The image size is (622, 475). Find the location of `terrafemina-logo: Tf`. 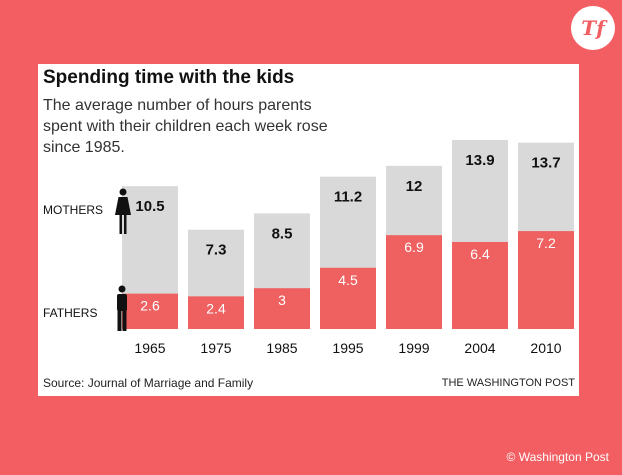

terrafemina-logo: Tf is located at coordinates (593, 28).